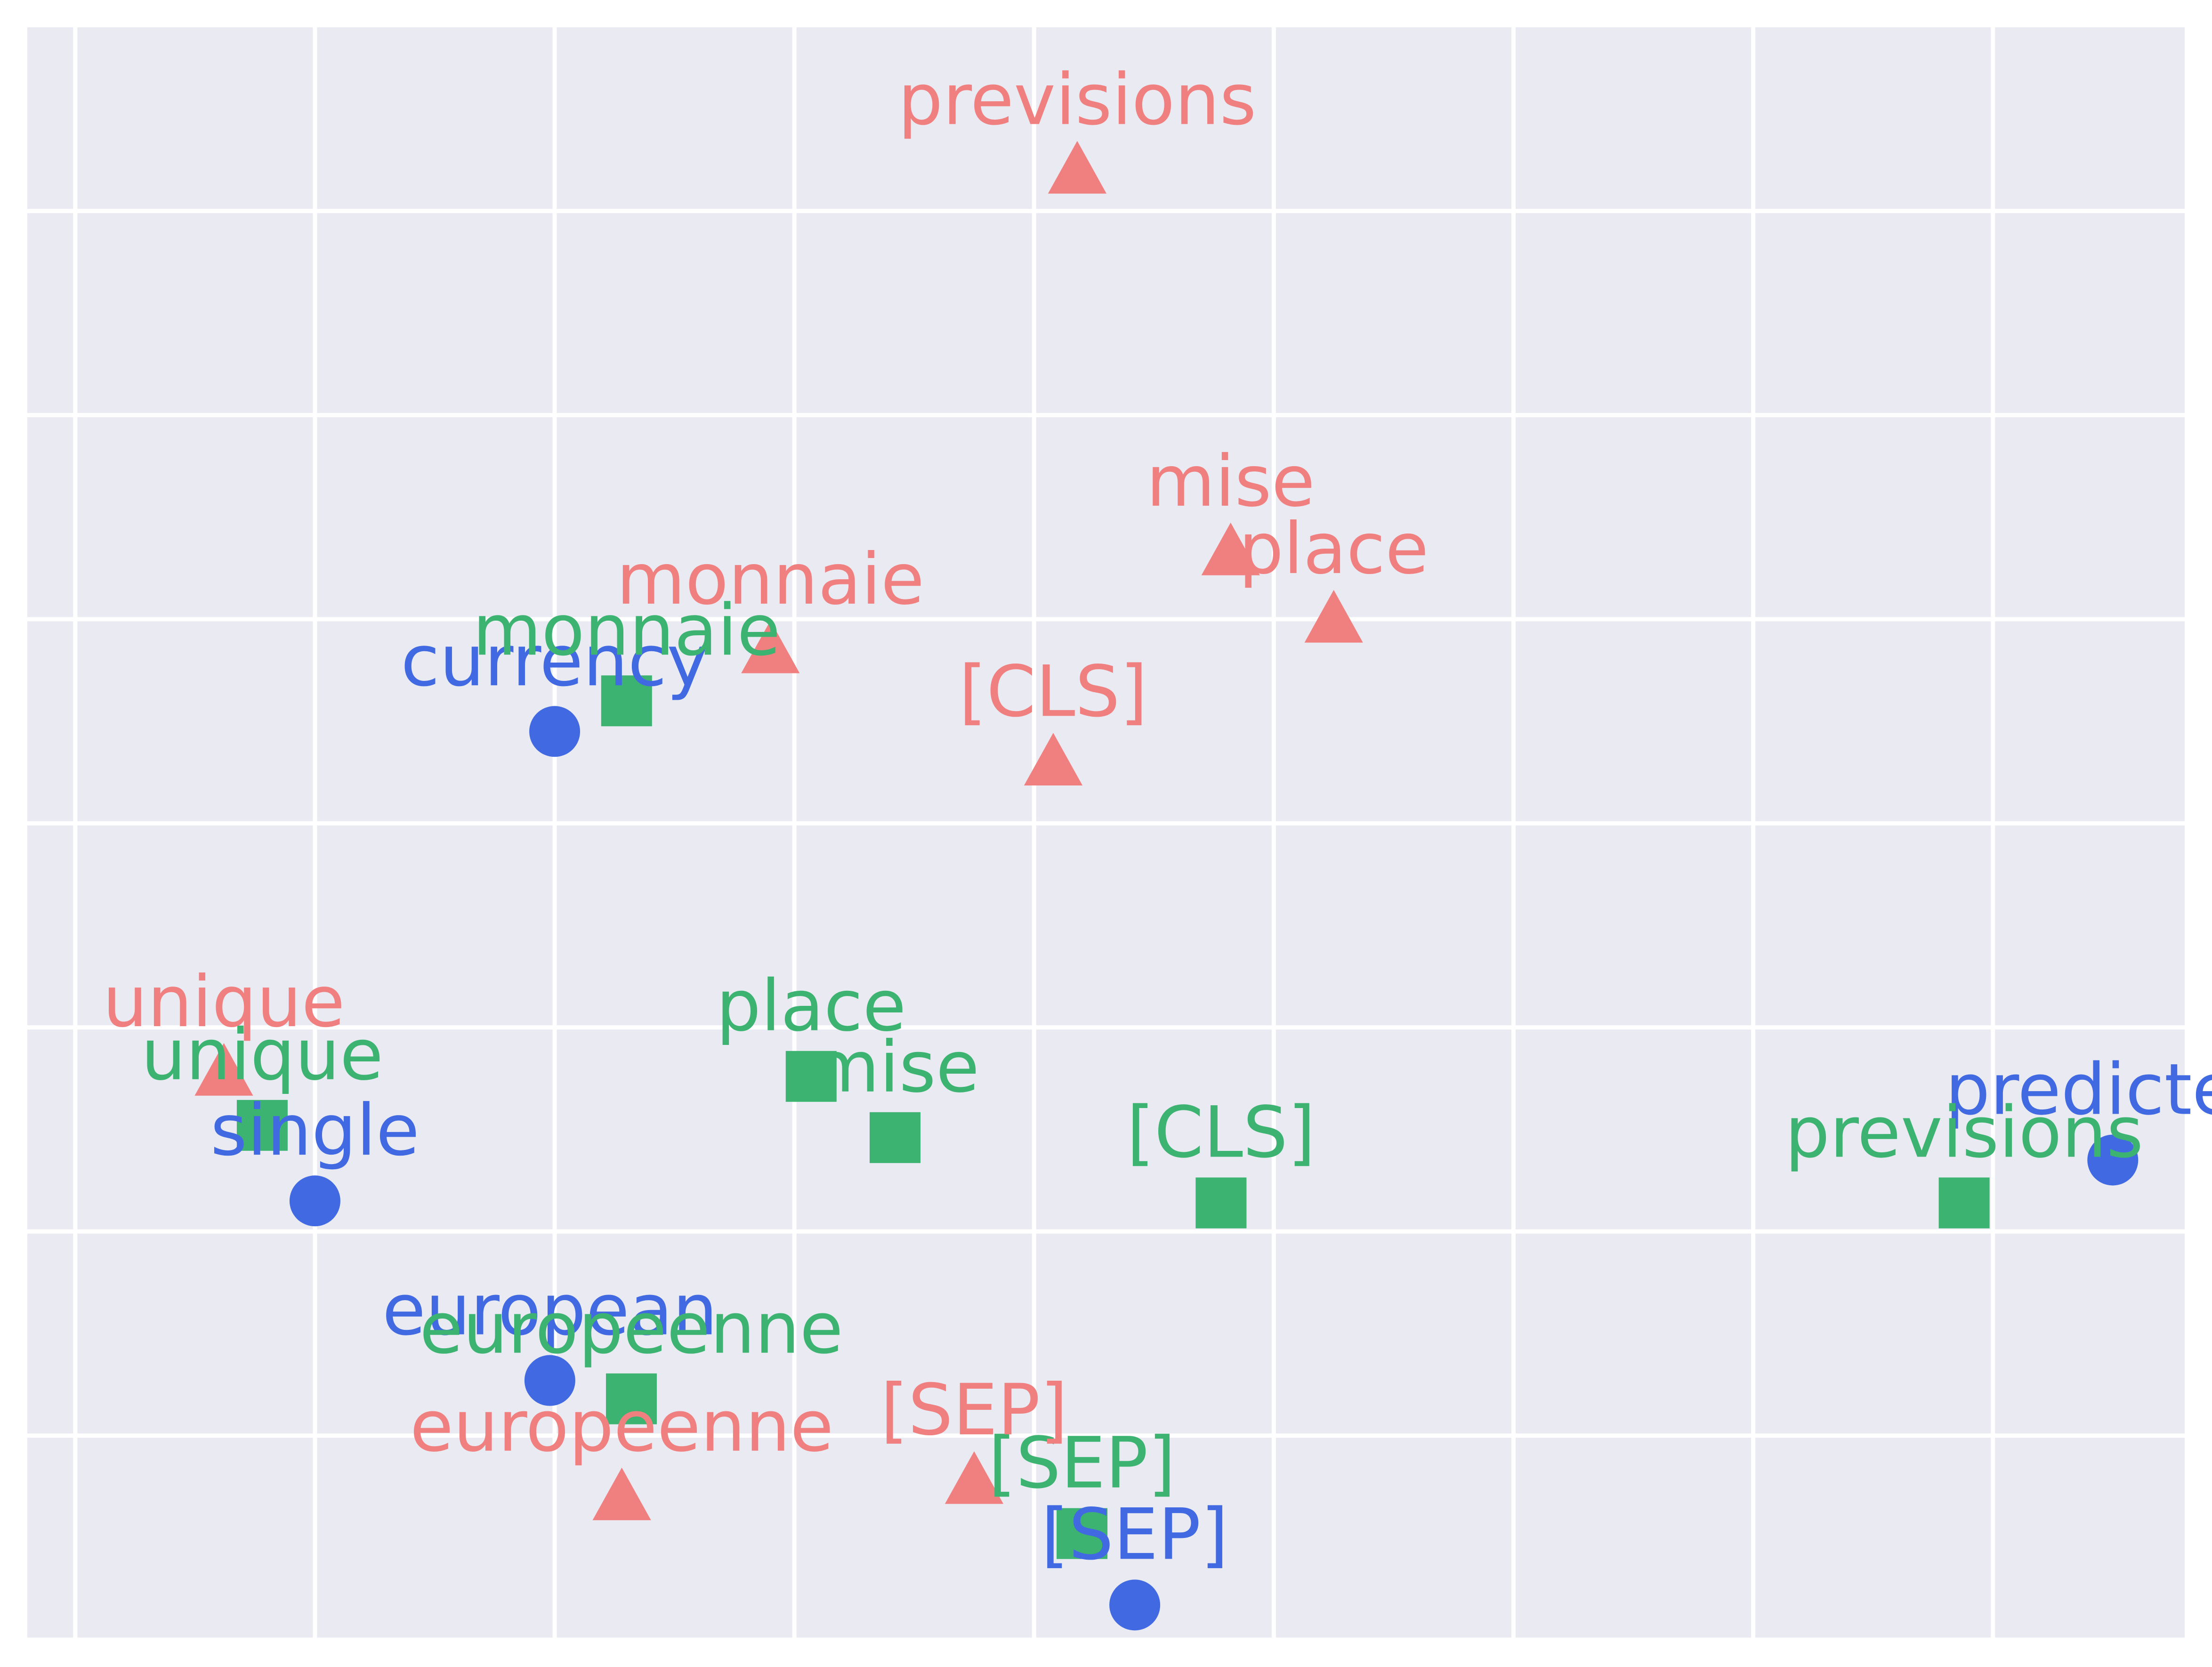  Describe the element at coordinates (1053, 759) in the screenshot. I see `point-triangle-cls` at that location.